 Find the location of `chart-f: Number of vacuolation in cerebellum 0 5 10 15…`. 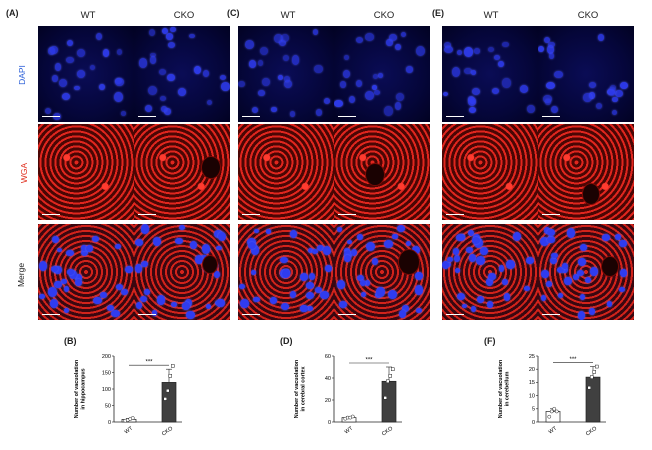

chart-f: Number of vacuolation in cerebellum 0 5 10 15… is located at coordinates (552, 395).